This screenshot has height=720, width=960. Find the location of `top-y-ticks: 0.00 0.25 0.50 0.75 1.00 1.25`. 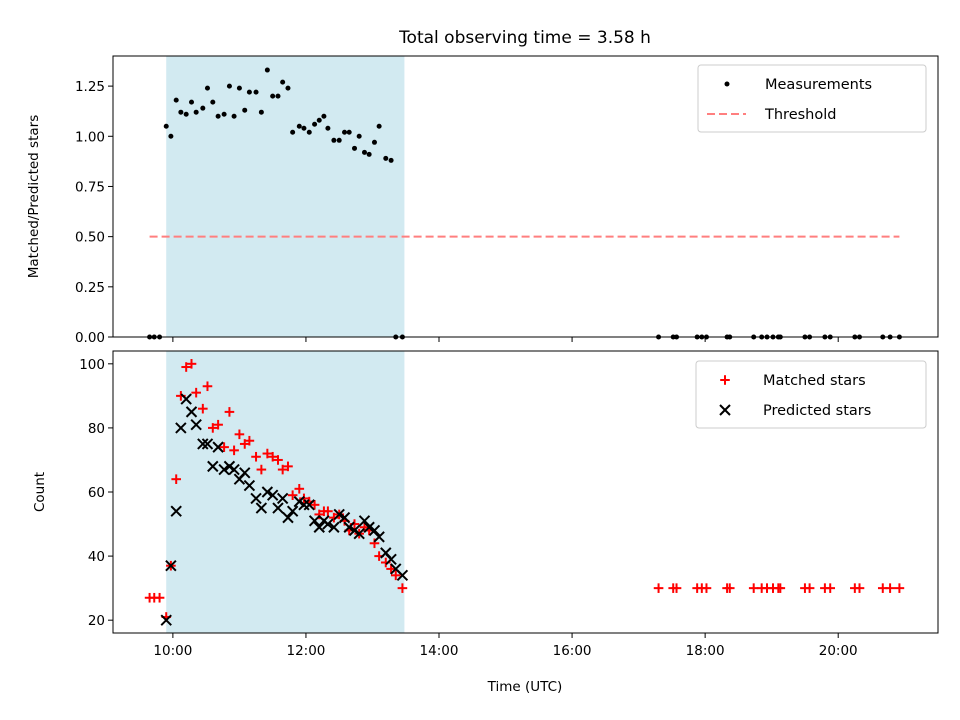

top-y-ticks: 0.00 0.25 0.50 0.75 1.00 1.25 is located at coordinates (94, 212).